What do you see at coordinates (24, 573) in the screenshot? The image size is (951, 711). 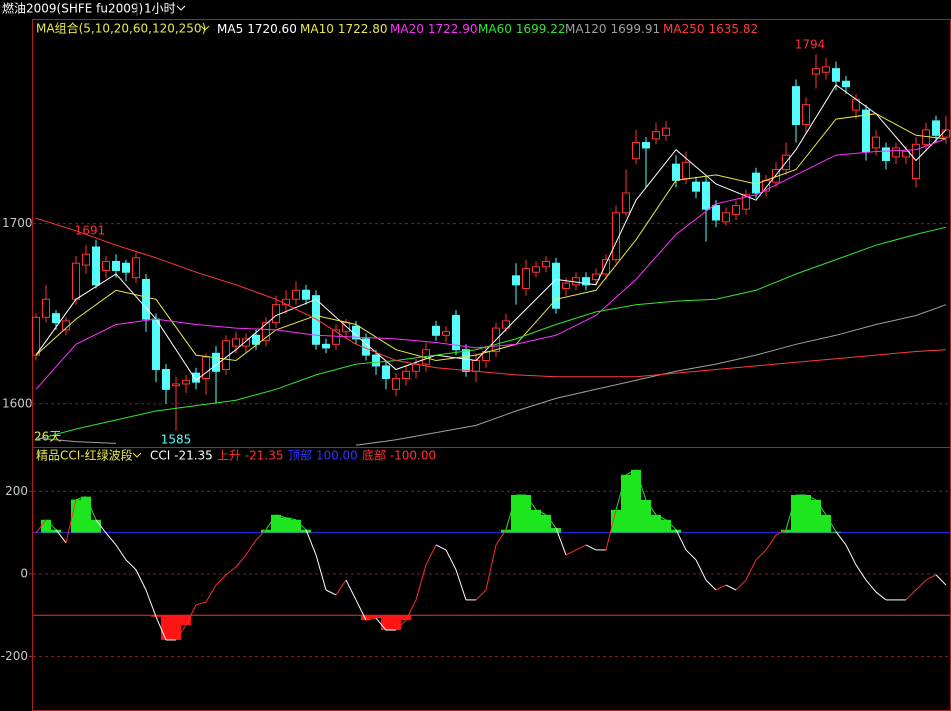 I see `y-tick-label: 0` at bounding box center [24, 573].